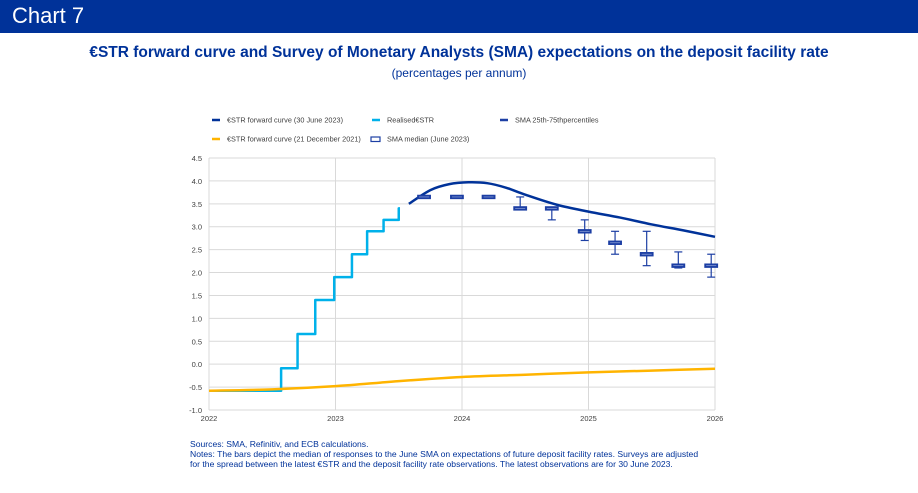  What do you see at coordinates (335, 418) in the screenshot?
I see `x-tick-label: 2023` at bounding box center [335, 418].